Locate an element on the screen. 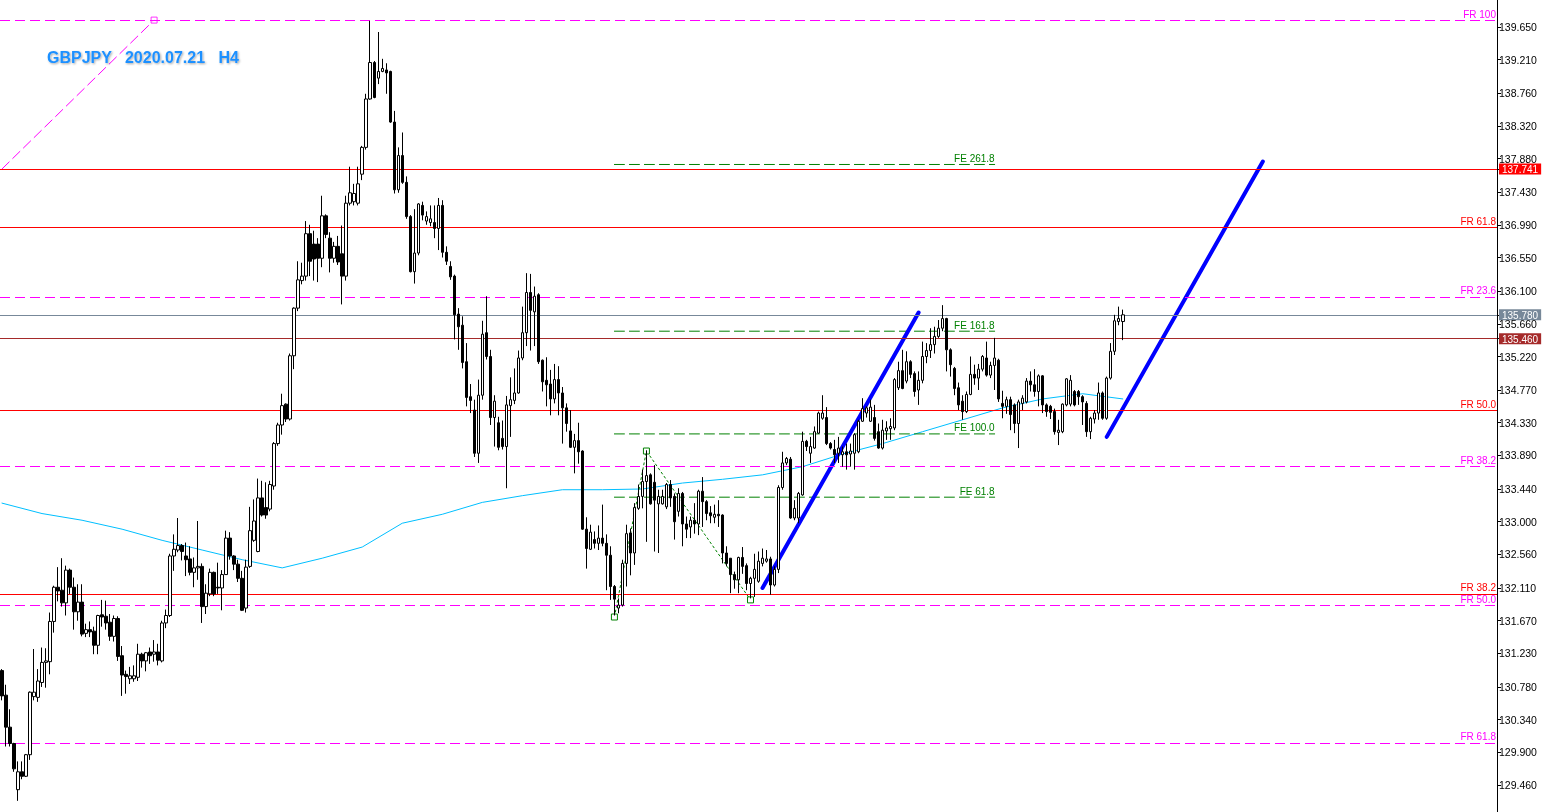 This screenshot has width=1546, height=812. y-tick-label: 133.890 is located at coordinates (1518, 455).